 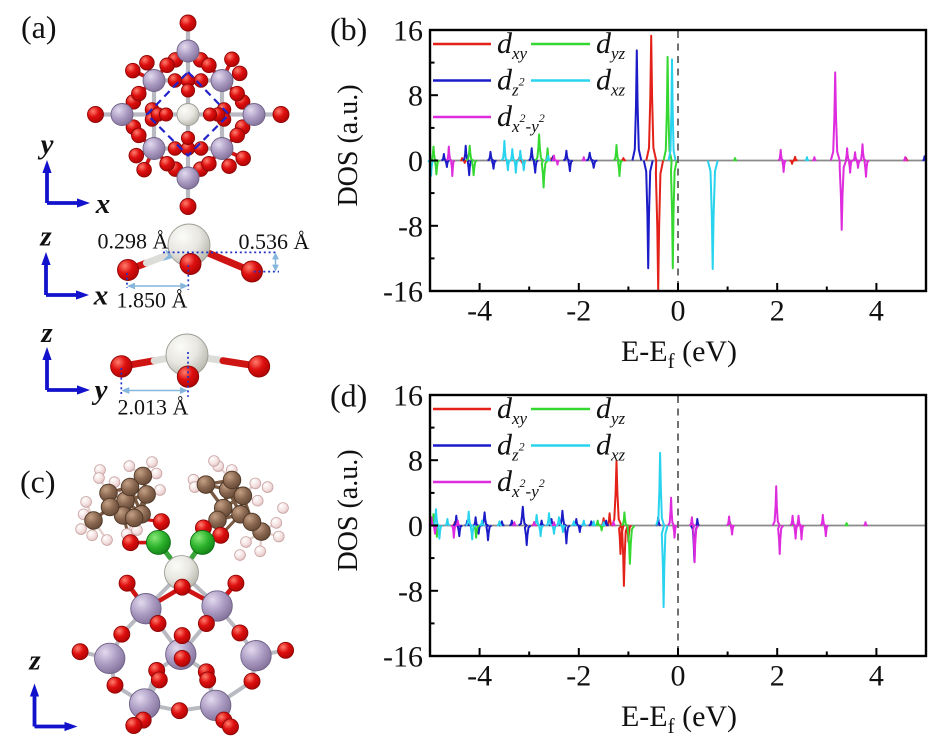 What do you see at coordinates (348, 396) in the screenshot?
I see `svg-text: (d)` at bounding box center [348, 396].